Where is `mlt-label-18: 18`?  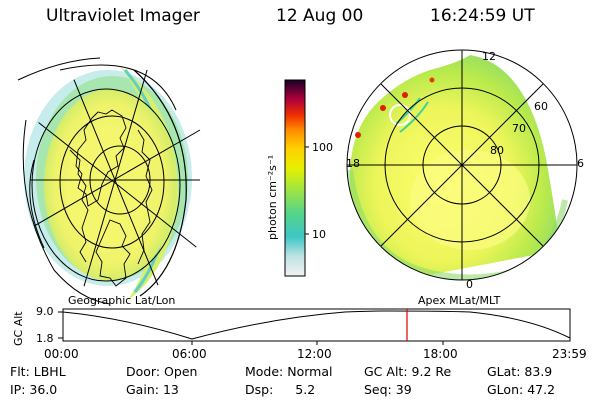 mlt-label-18: 18 is located at coordinates (353, 163).